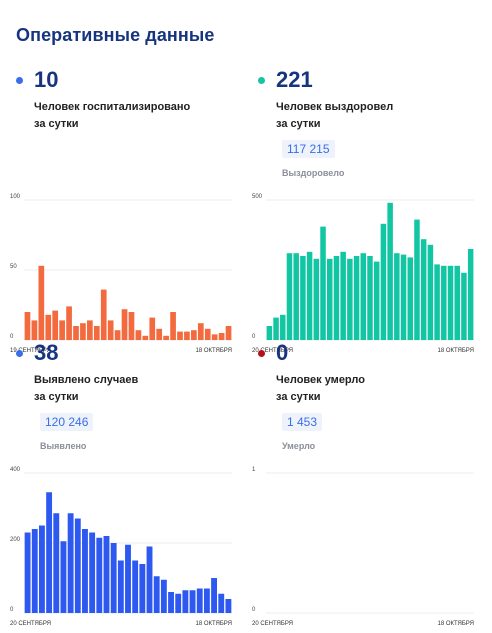 The width and height of the screenshot is (492, 633). I want to click on y-tick-label: 400, so click(15, 470).